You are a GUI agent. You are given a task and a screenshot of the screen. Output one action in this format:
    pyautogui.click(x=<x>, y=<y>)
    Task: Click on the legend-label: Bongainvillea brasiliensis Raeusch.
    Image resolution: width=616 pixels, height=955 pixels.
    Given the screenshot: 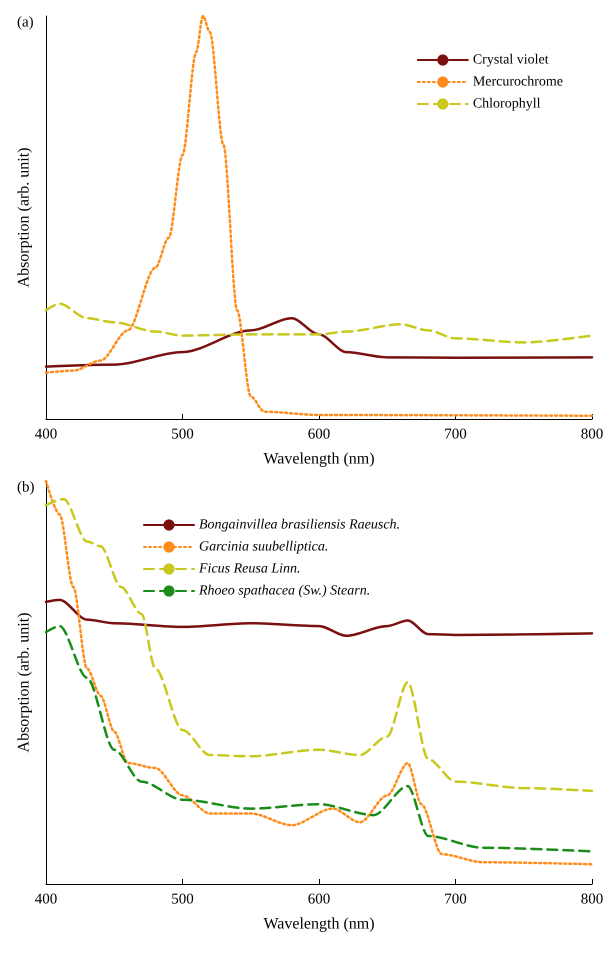 What is the action you would take?
    pyautogui.click(x=299, y=525)
    